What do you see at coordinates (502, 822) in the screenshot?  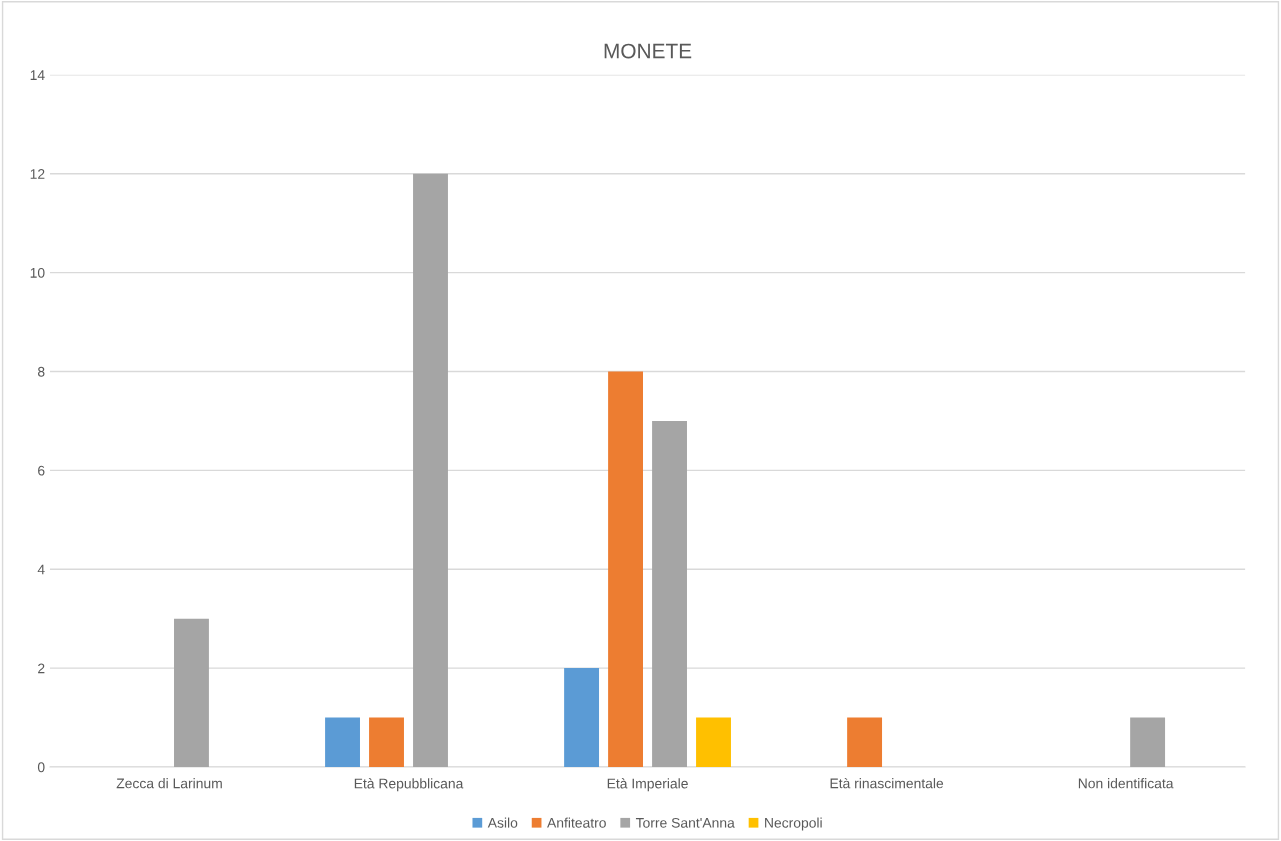 I see `legend-label: Asilo` at bounding box center [502, 822].